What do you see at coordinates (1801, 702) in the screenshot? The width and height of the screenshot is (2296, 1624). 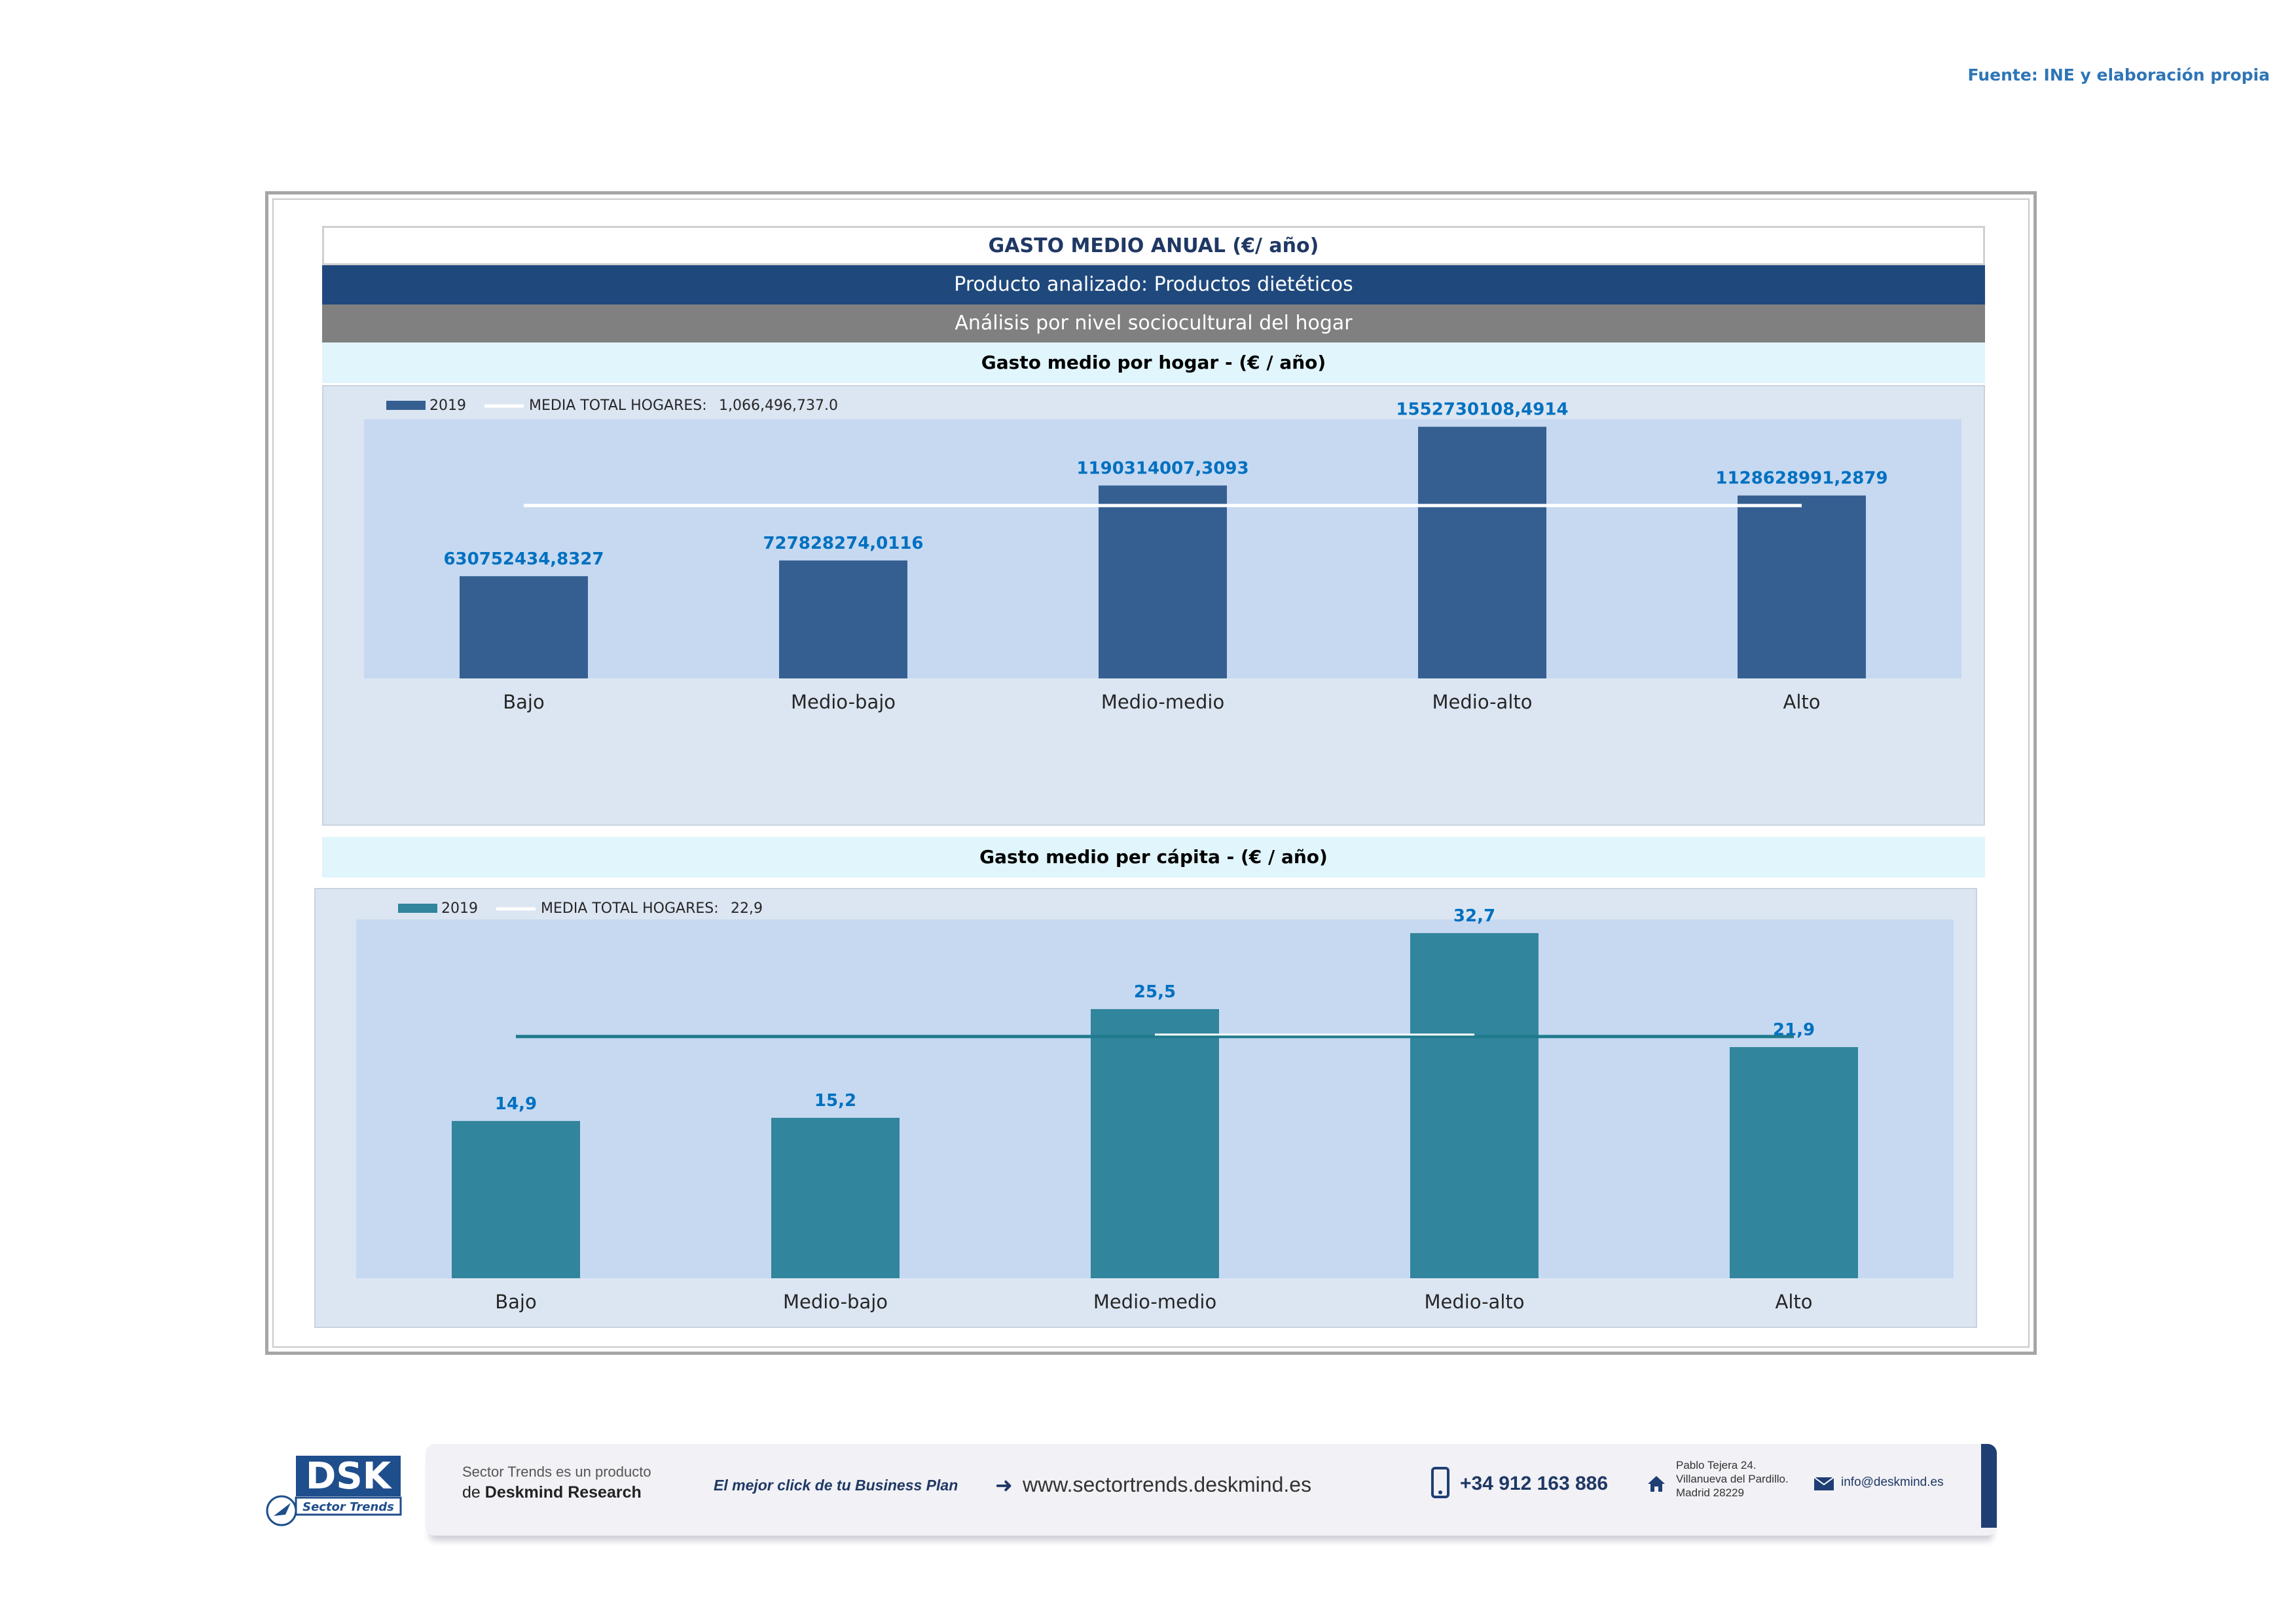 I see `chart1-category-label: Alto` at bounding box center [1801, 702].